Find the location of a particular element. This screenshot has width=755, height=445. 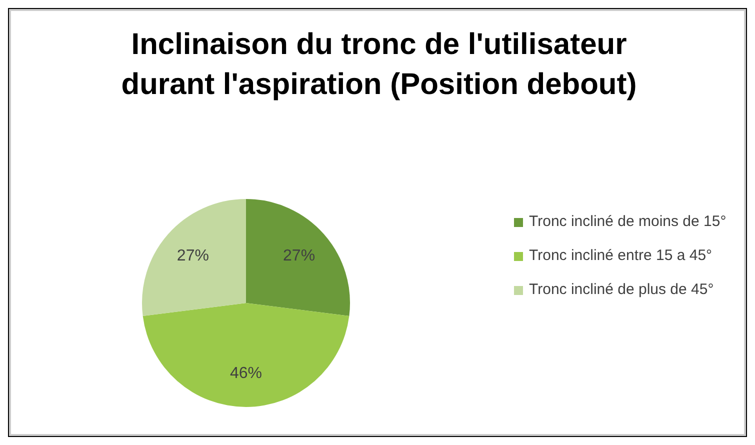

chart-title: Inclinaison du tronc de l'utilisateur durant l'aspiration (Position debout) is located at coordinates (379, 65).